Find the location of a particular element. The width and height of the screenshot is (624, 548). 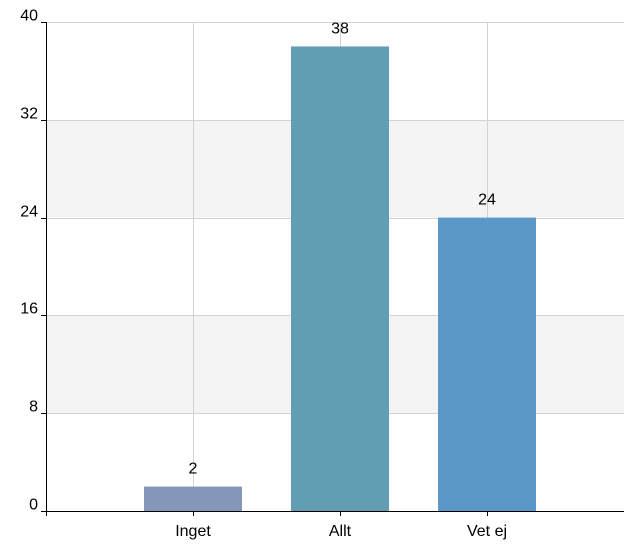

data-label: 38 is located at coordinates (340, 28).